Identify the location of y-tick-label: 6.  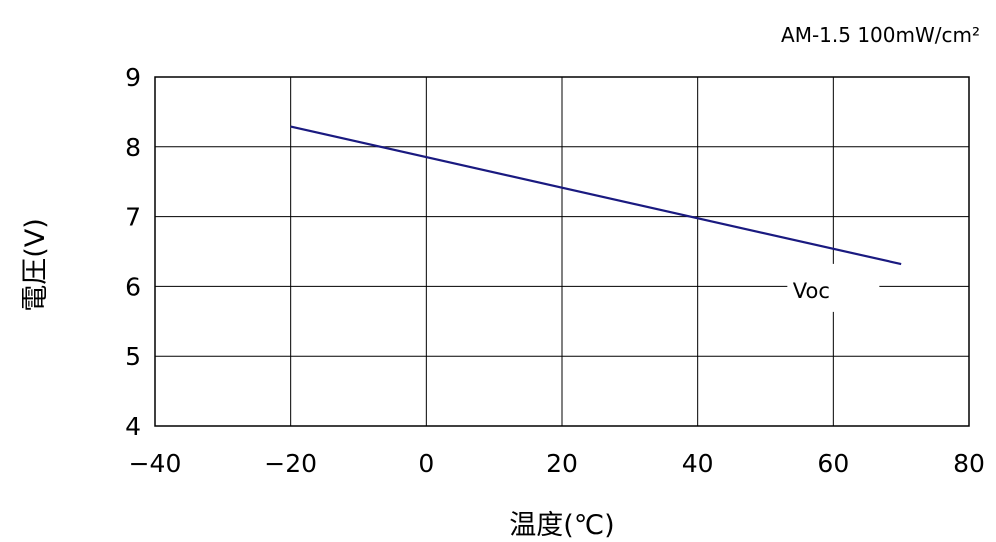
(133, 286).